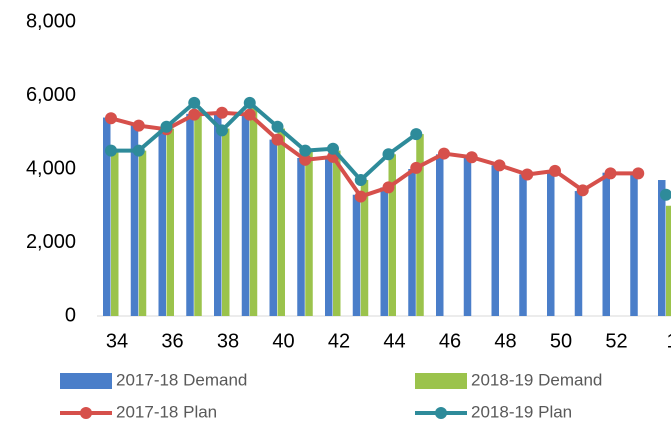  Describe the element at coordinates (505, 341) in the screenshot. I see `x-tick-label: 48` at that location.